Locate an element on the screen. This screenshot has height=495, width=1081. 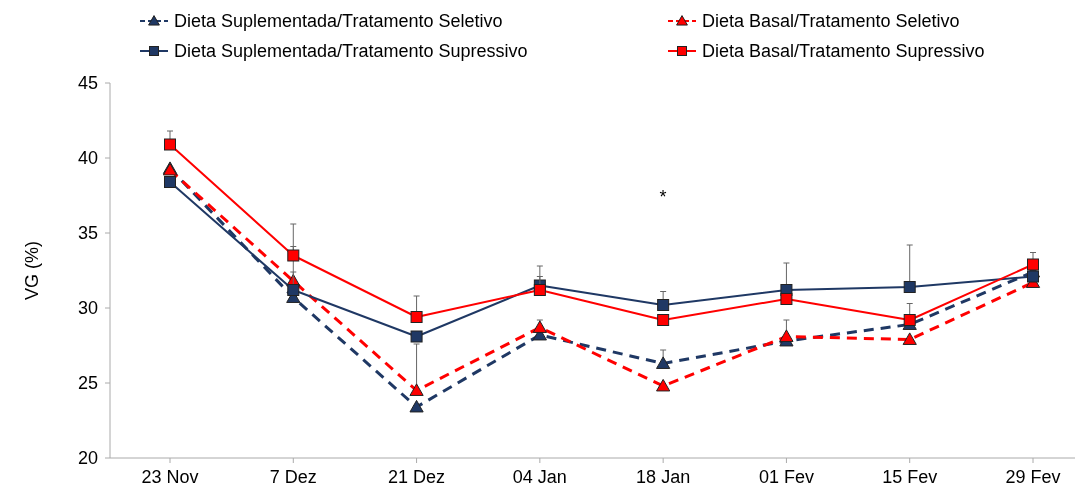
x-tick-label: 01 Fev is located at coordinates (786, 477).